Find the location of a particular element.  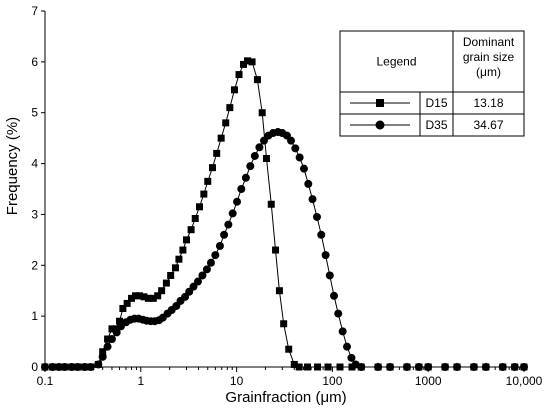

legend-series-value: 13.18 is located at coordinates (488, 103).